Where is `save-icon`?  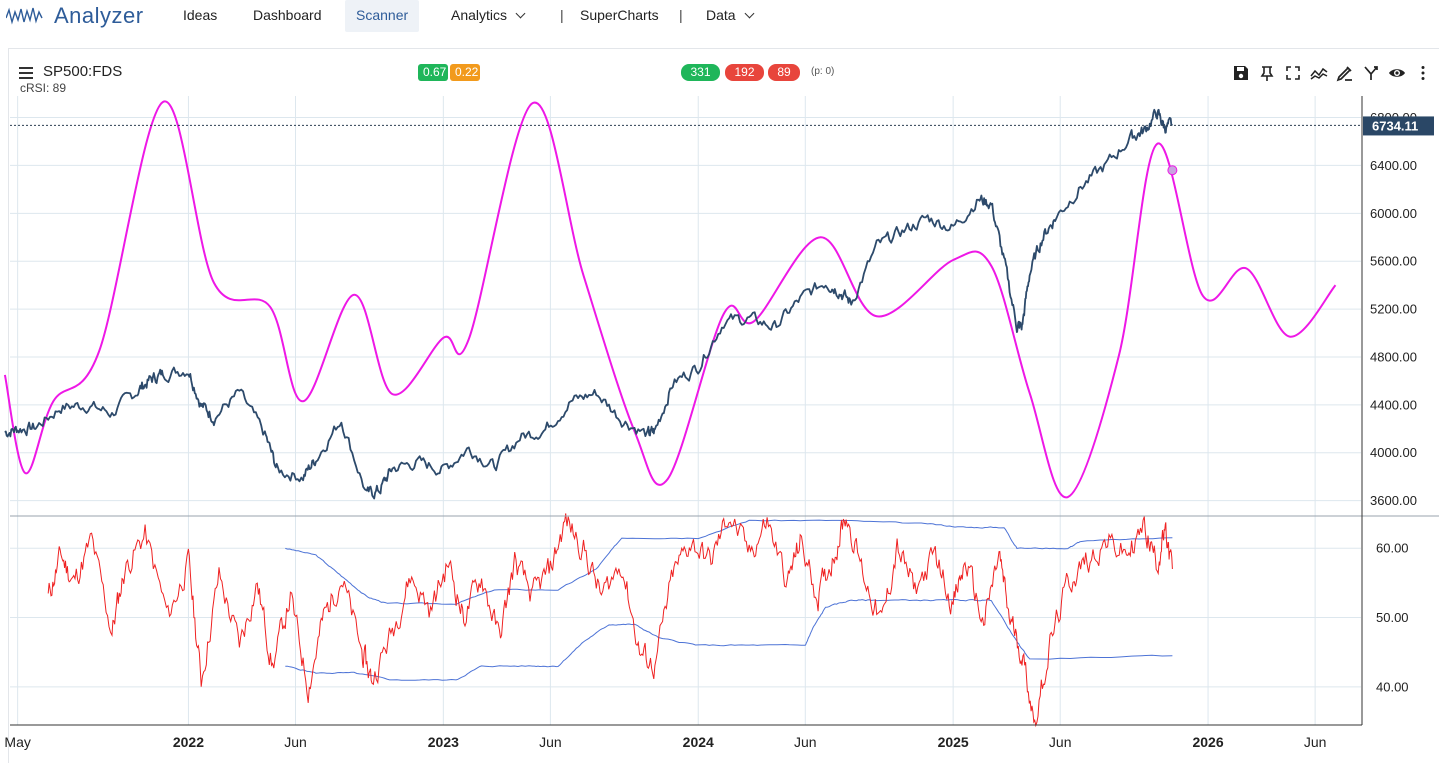 save-icon is located at coordinates (1241, 73).